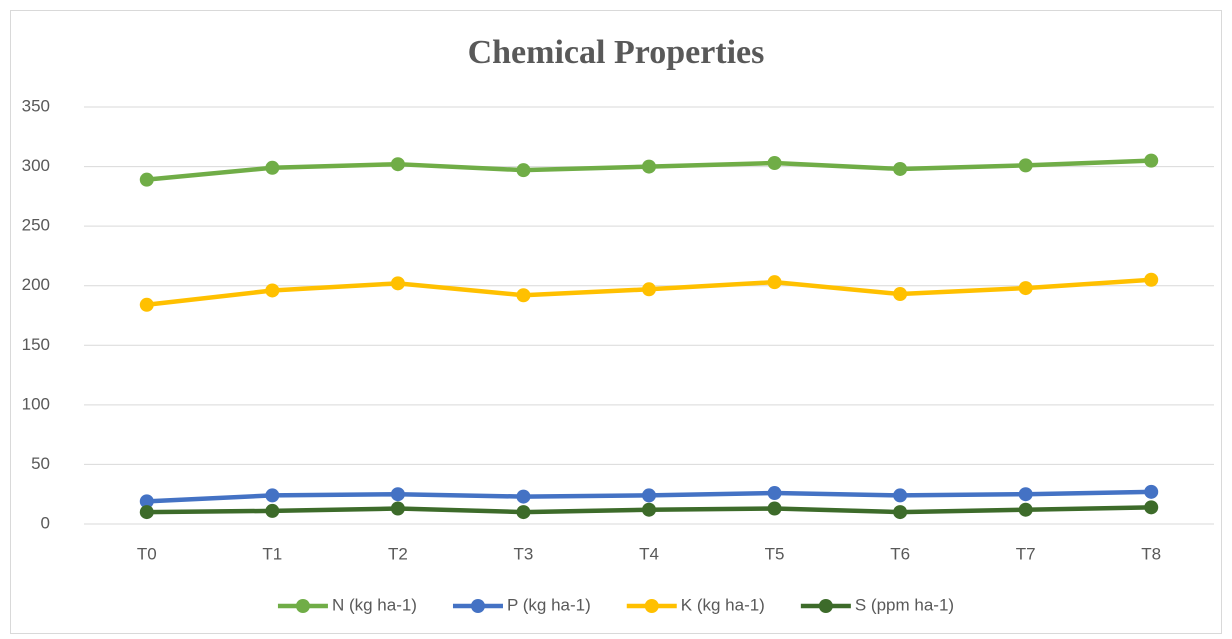 Image resolution: width=1232 pixels, height=639 pixels. What do you see at coordinates (36, 284) in the screenshot?
I see `y-tick-label: 200` at bounding box center [36, 284].